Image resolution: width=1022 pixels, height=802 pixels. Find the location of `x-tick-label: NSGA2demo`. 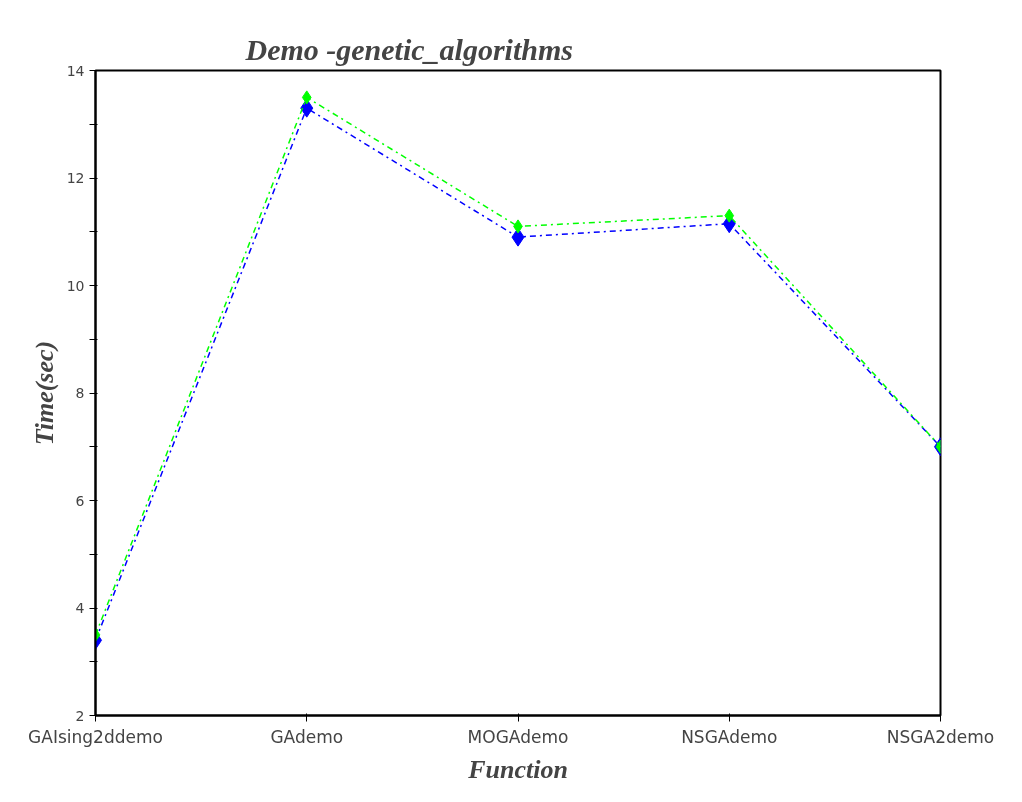

x-tick-label: NSGA2demo is located at coordinates (940, 736).